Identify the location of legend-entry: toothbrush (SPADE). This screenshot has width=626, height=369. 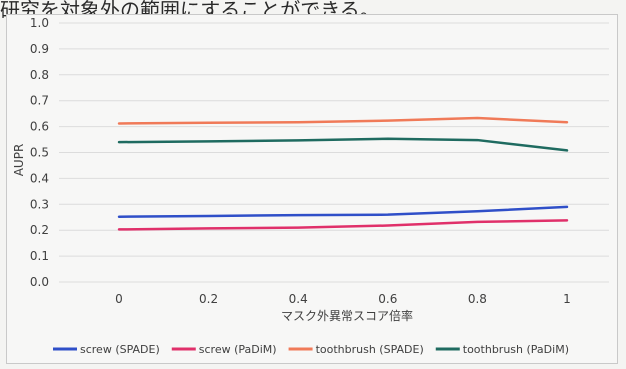
(370, 349).